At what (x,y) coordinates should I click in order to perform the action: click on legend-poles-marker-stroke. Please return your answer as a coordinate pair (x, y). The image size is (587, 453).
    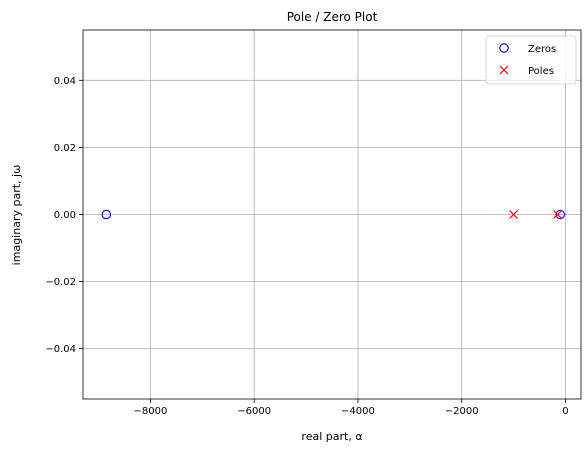
    Looking at the image, I should click on (504, 70).